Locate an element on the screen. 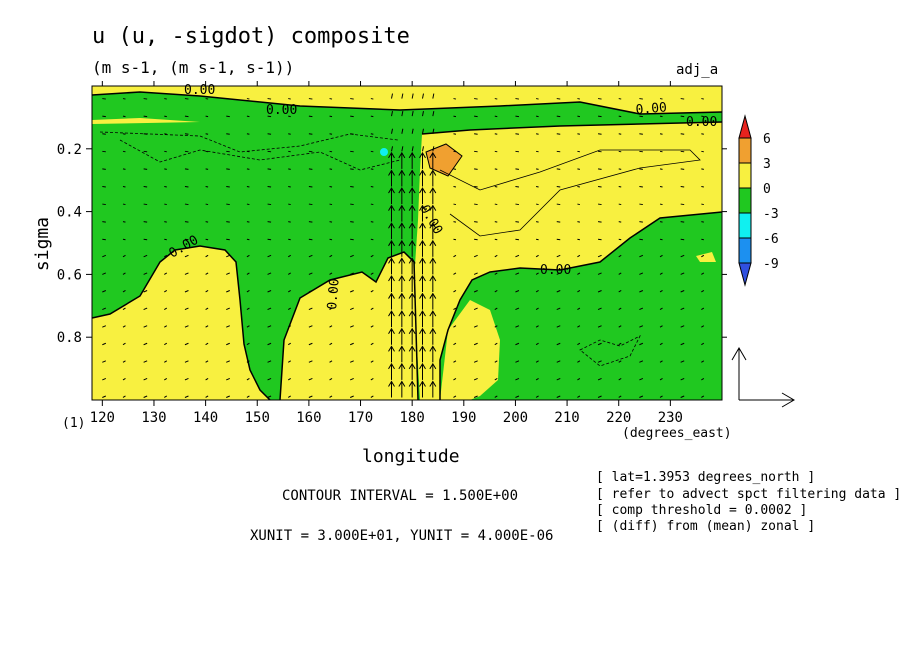 The width and height of the screenshot is (904, 654). y-tick-label: 0.6 is located at coordinates (69, 275).